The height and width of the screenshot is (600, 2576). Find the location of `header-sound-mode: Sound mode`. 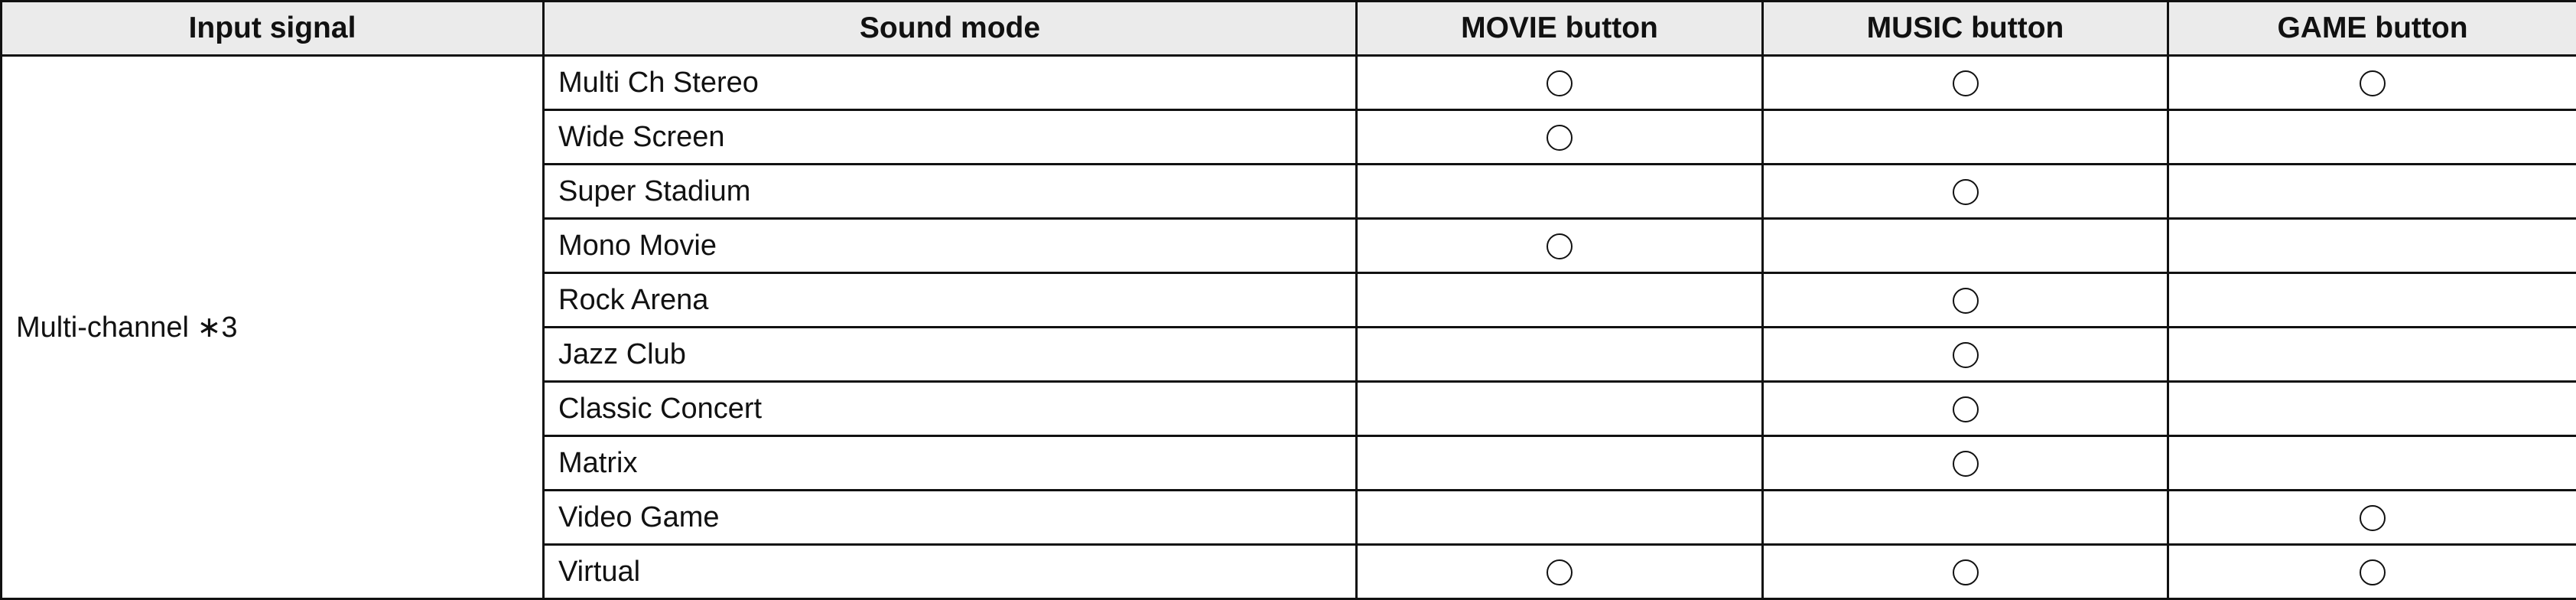

header-sound-mode: Sound mode is located at coordinates (950, 29).